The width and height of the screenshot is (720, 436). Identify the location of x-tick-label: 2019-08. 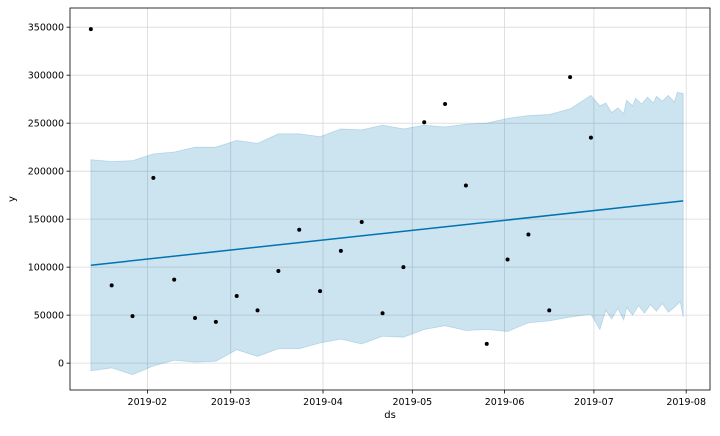
(686, 402).